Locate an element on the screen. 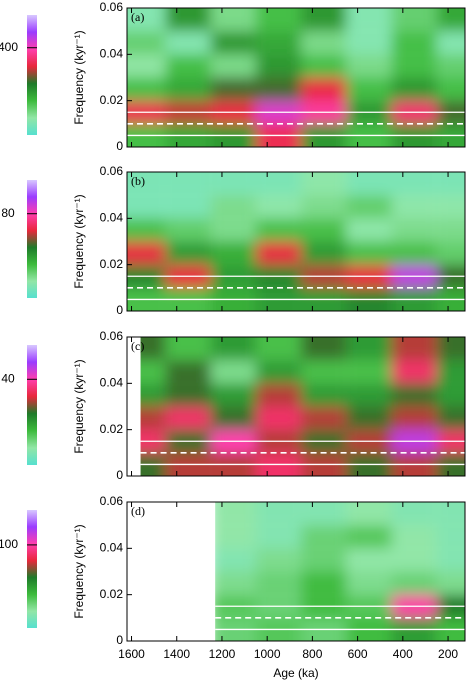 Image resolution: width=474 pixels, height=685 pixels. x-tick-label: 800 is located at coordinates (312, 654).